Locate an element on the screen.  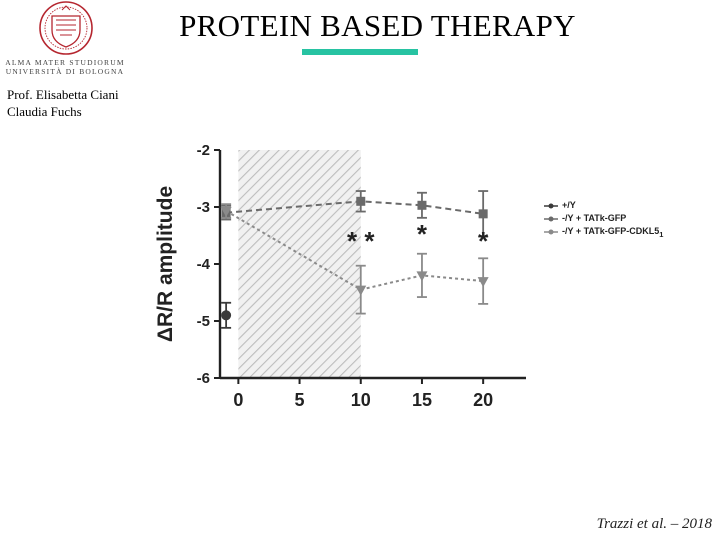
y-tick-label: -5 is located at coordinates (203, 321).